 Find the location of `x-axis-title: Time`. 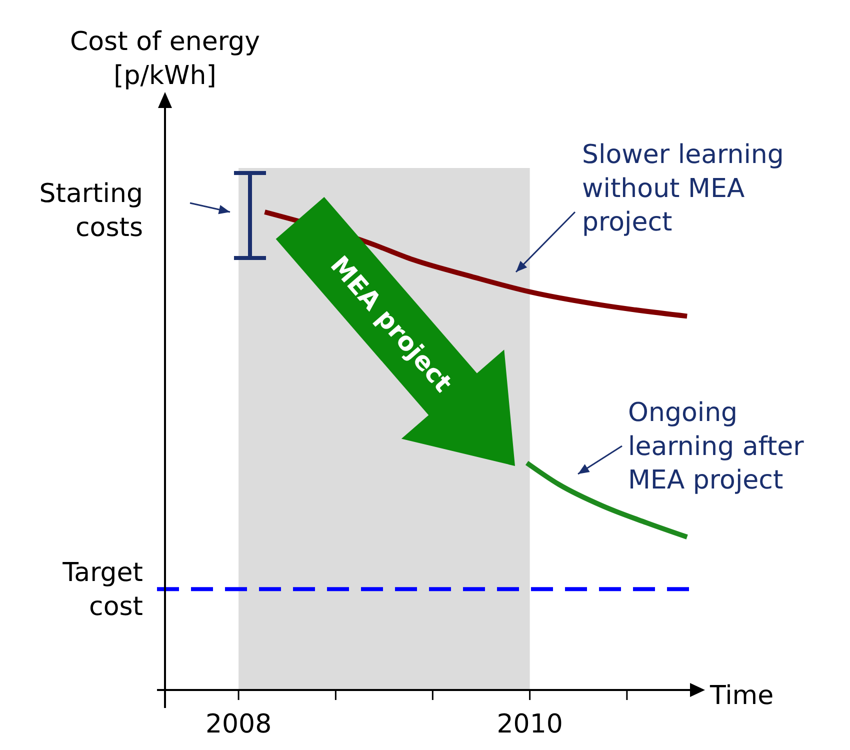

x-axis-title: Time is located at coordinates (741, 696).